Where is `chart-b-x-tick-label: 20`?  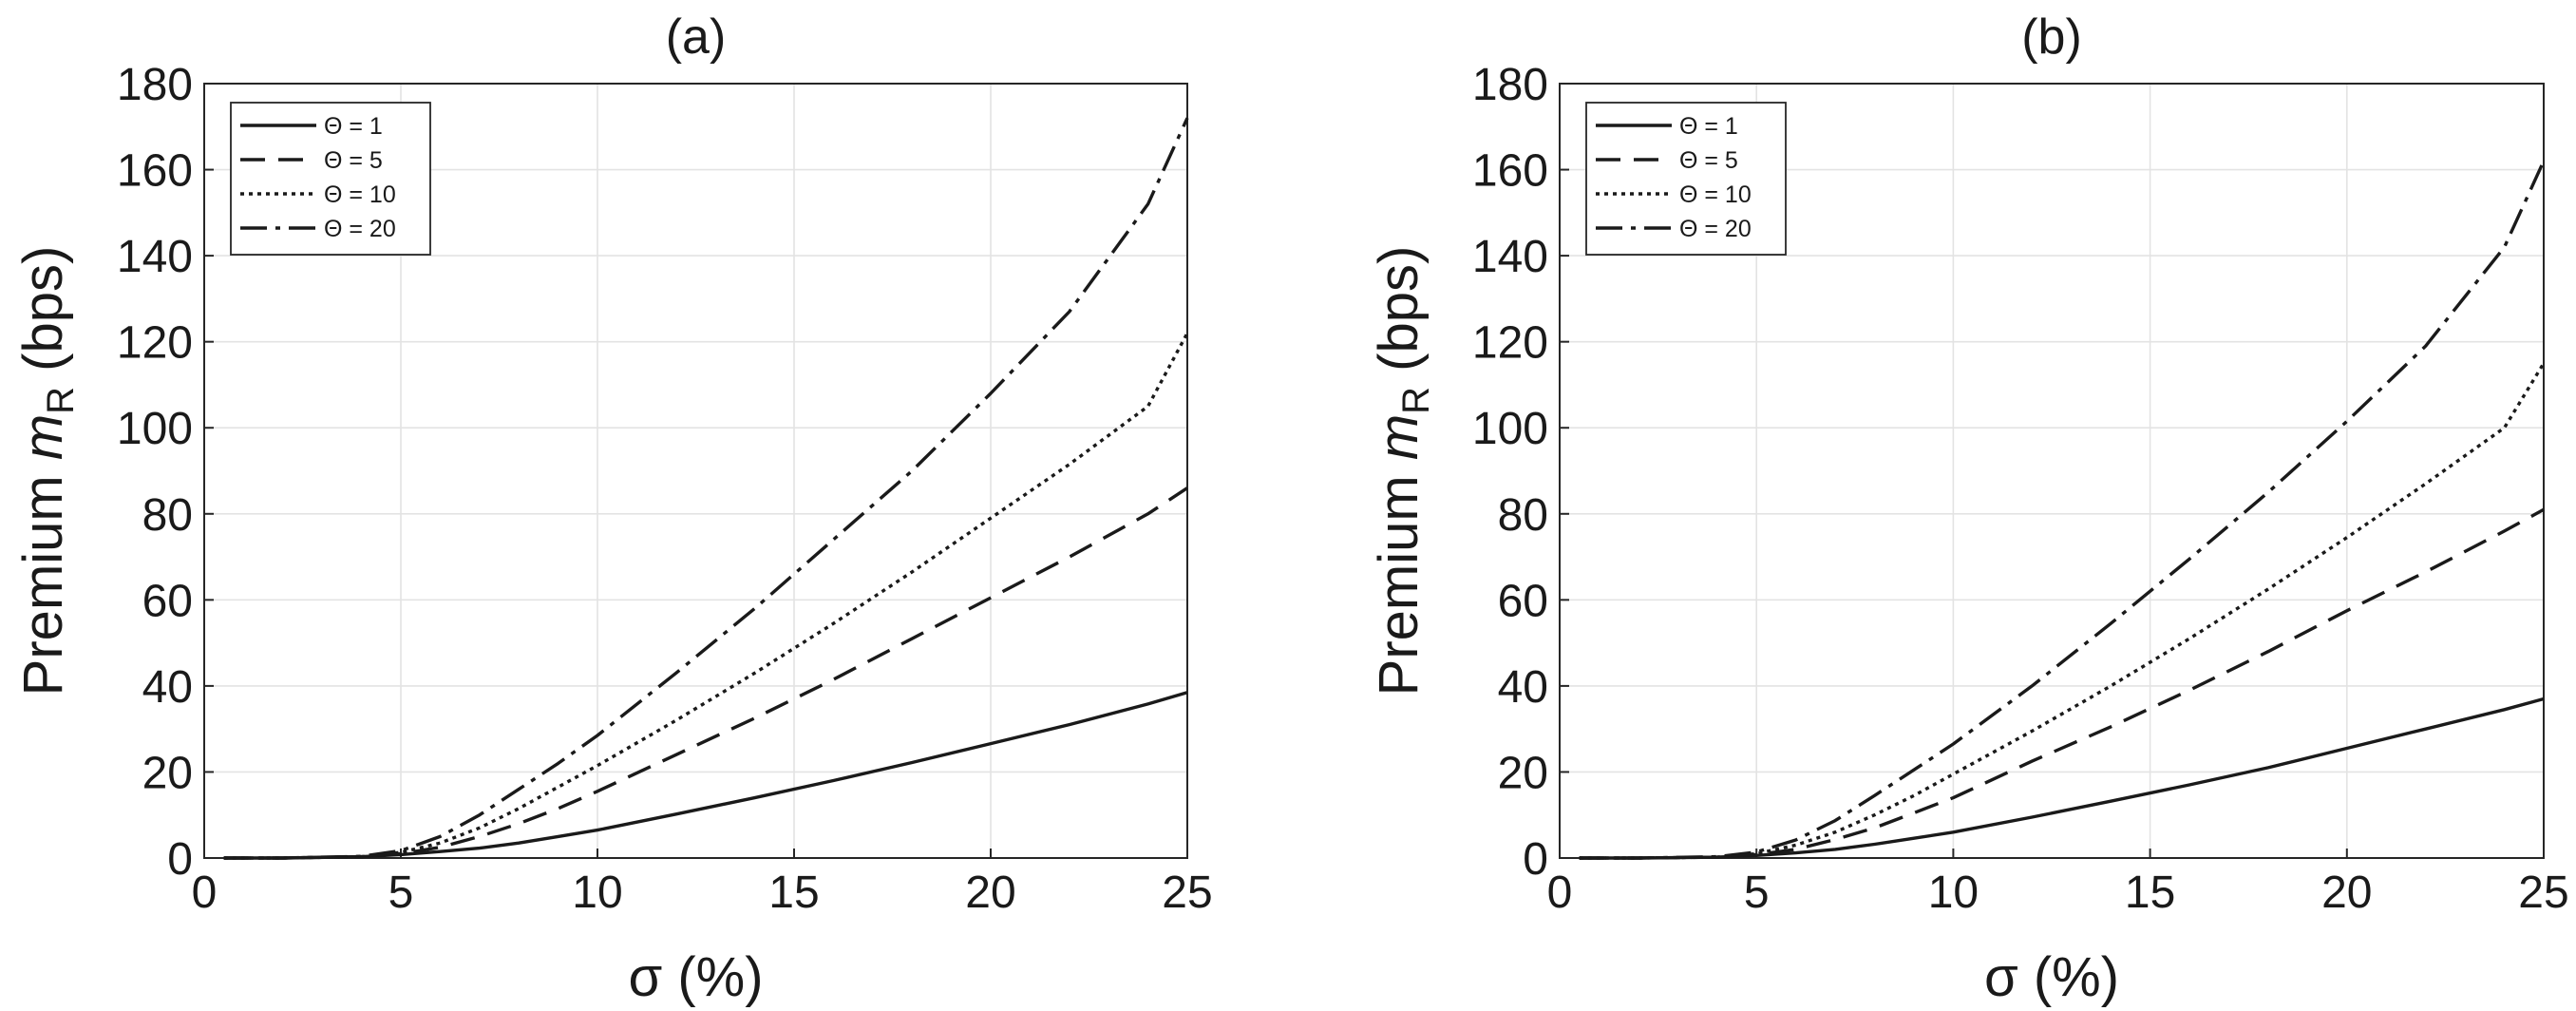 chart-b-x-tick-label: 20 is located at coordinates (2346, 893).